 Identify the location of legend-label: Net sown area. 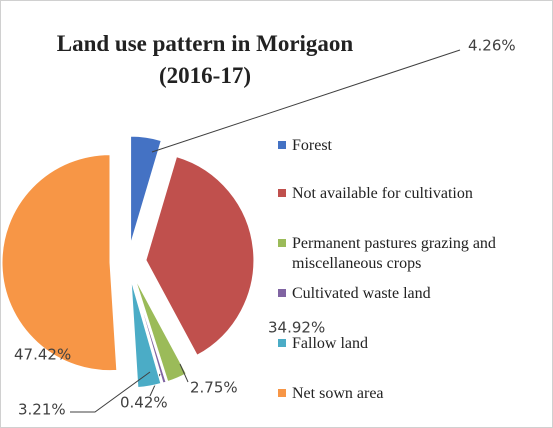
(338, 393).